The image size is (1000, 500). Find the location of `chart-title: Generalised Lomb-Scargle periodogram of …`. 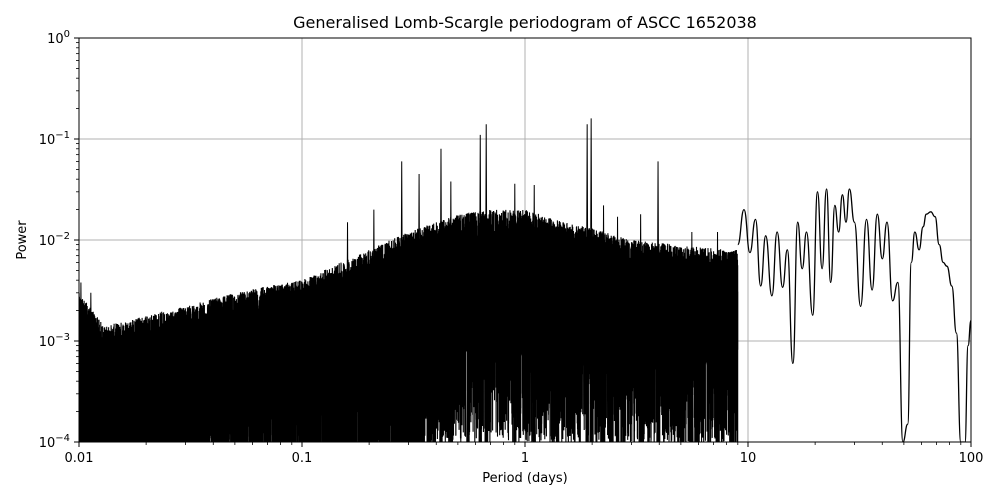

chart-title: Generalised Lomb-Scargle periodogram of … is located at coordinates (525, 22).